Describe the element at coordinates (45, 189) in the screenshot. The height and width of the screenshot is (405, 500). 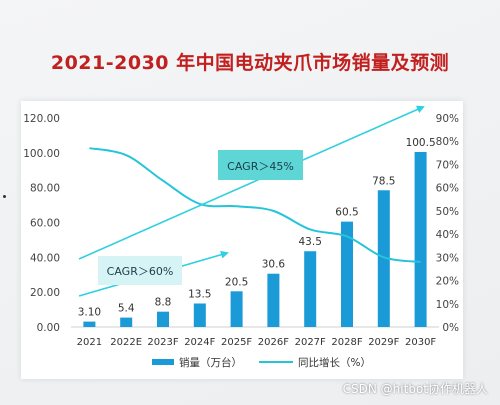
I see `left-tick-label: 80.00` at that location.